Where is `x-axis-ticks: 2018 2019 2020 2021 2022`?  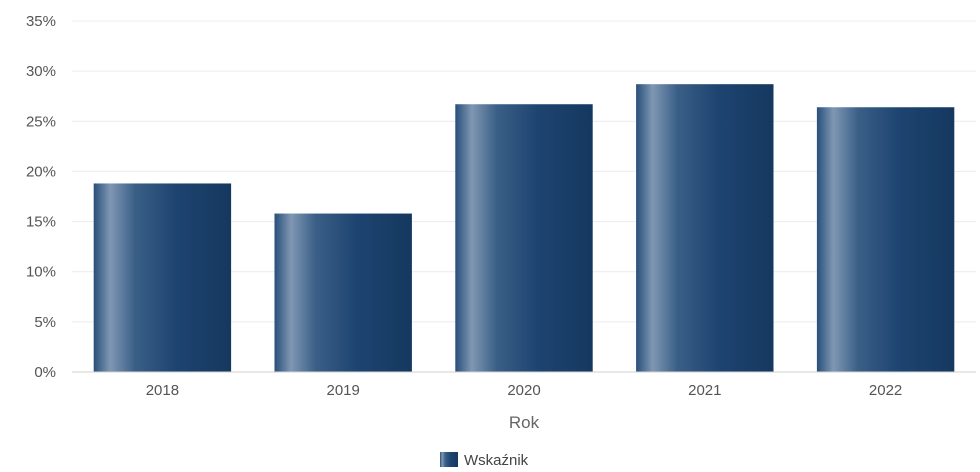
x-axis-ticks: 2018 2019 2020 2021 2022 is located at coordinates (524, 390).